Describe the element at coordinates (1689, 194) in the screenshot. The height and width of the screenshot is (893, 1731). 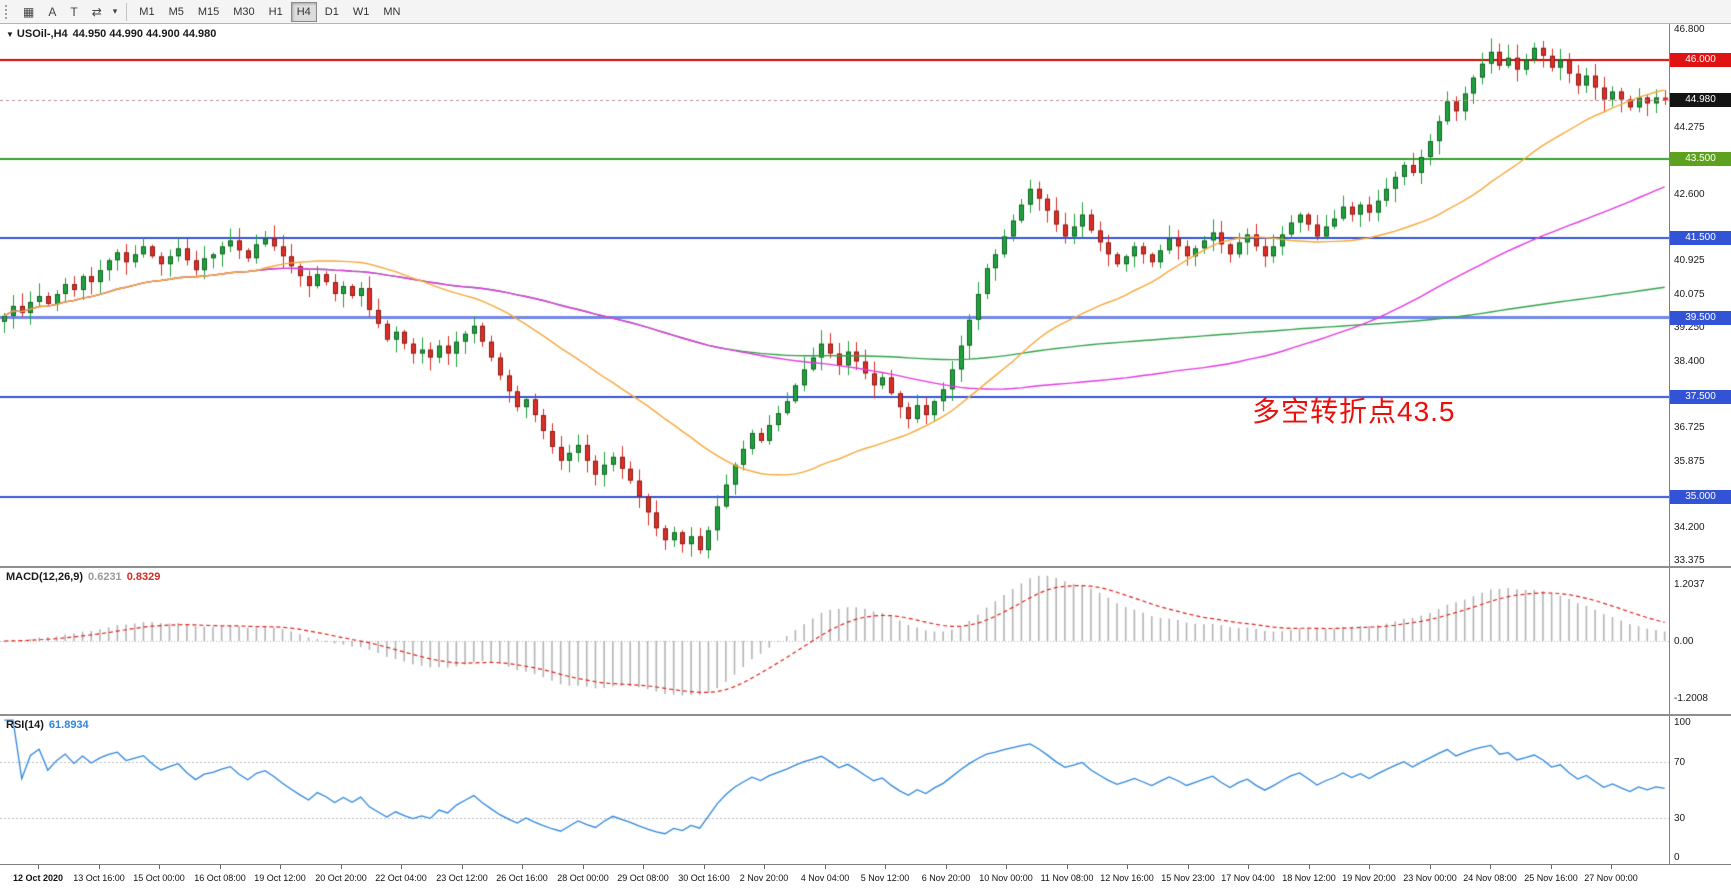
I see `price-tick-label: 42.600` at that location.